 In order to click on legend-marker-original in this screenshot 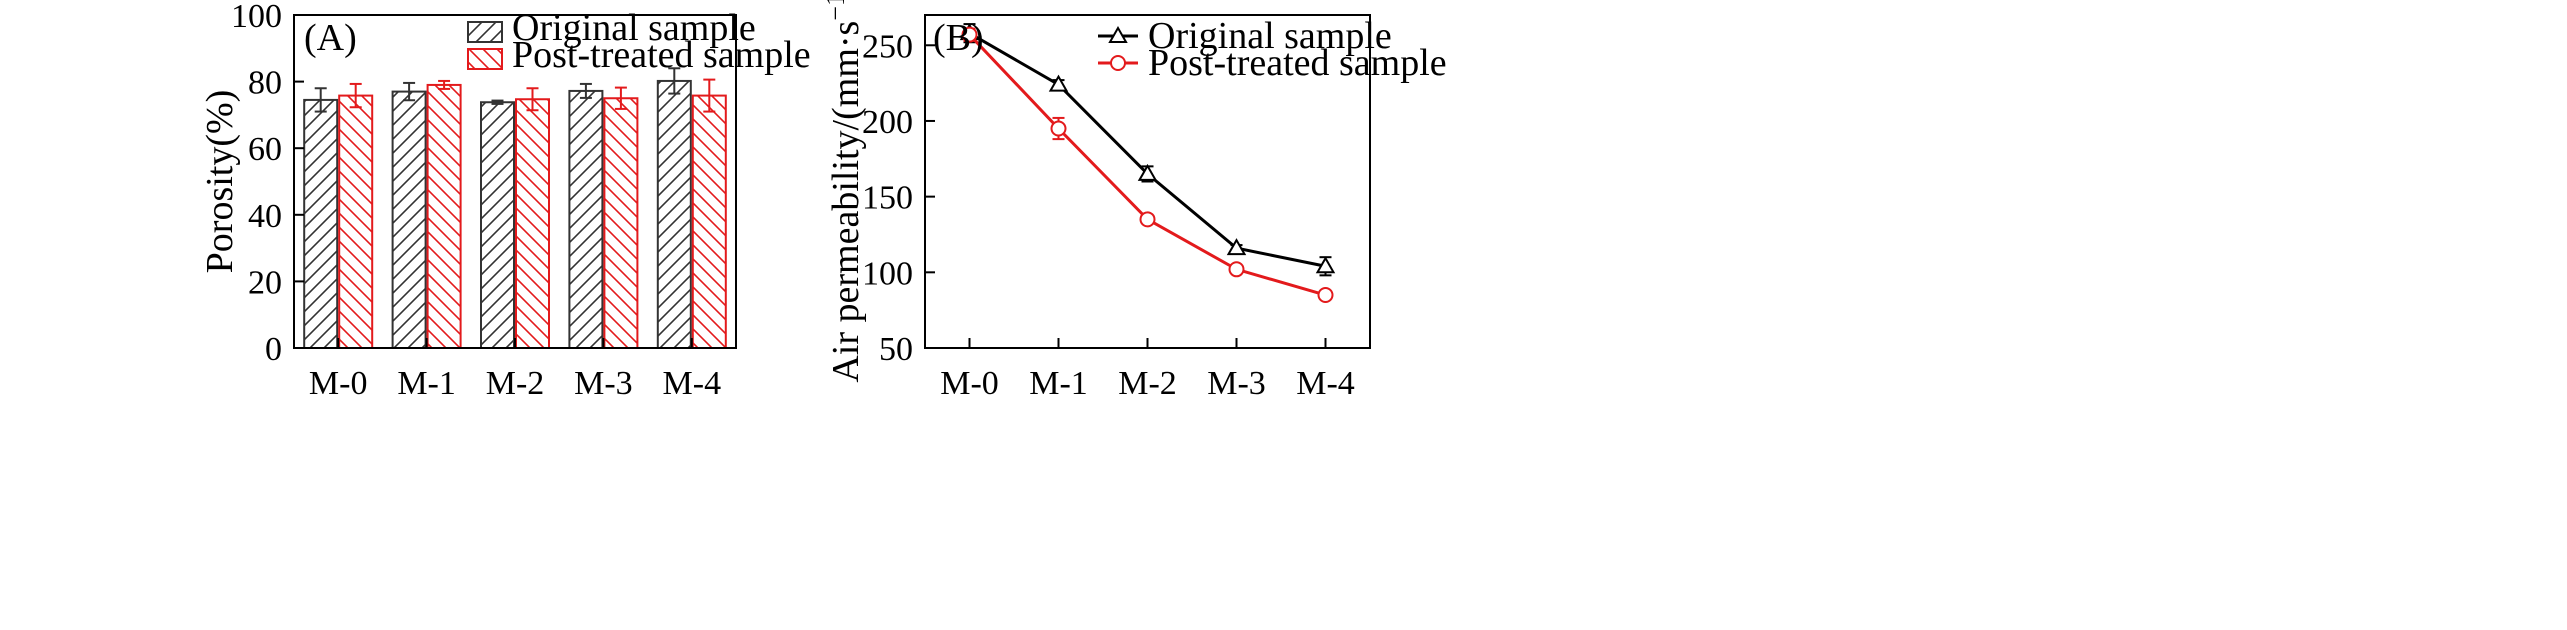, I will do `click(1118, 34)`.